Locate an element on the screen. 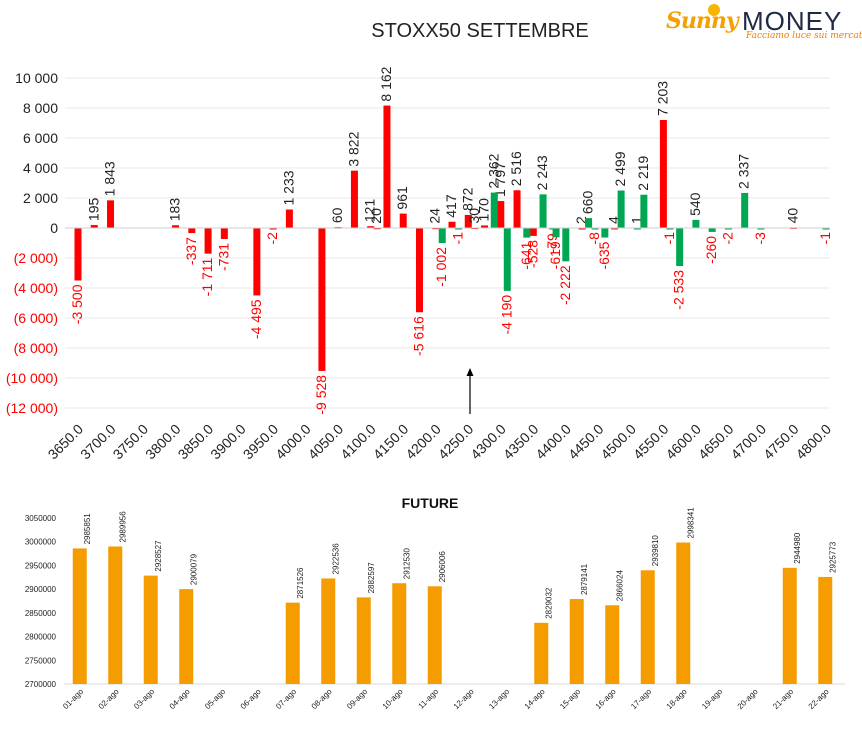  data-label: 2998341 is located at coordinates (690, 523).